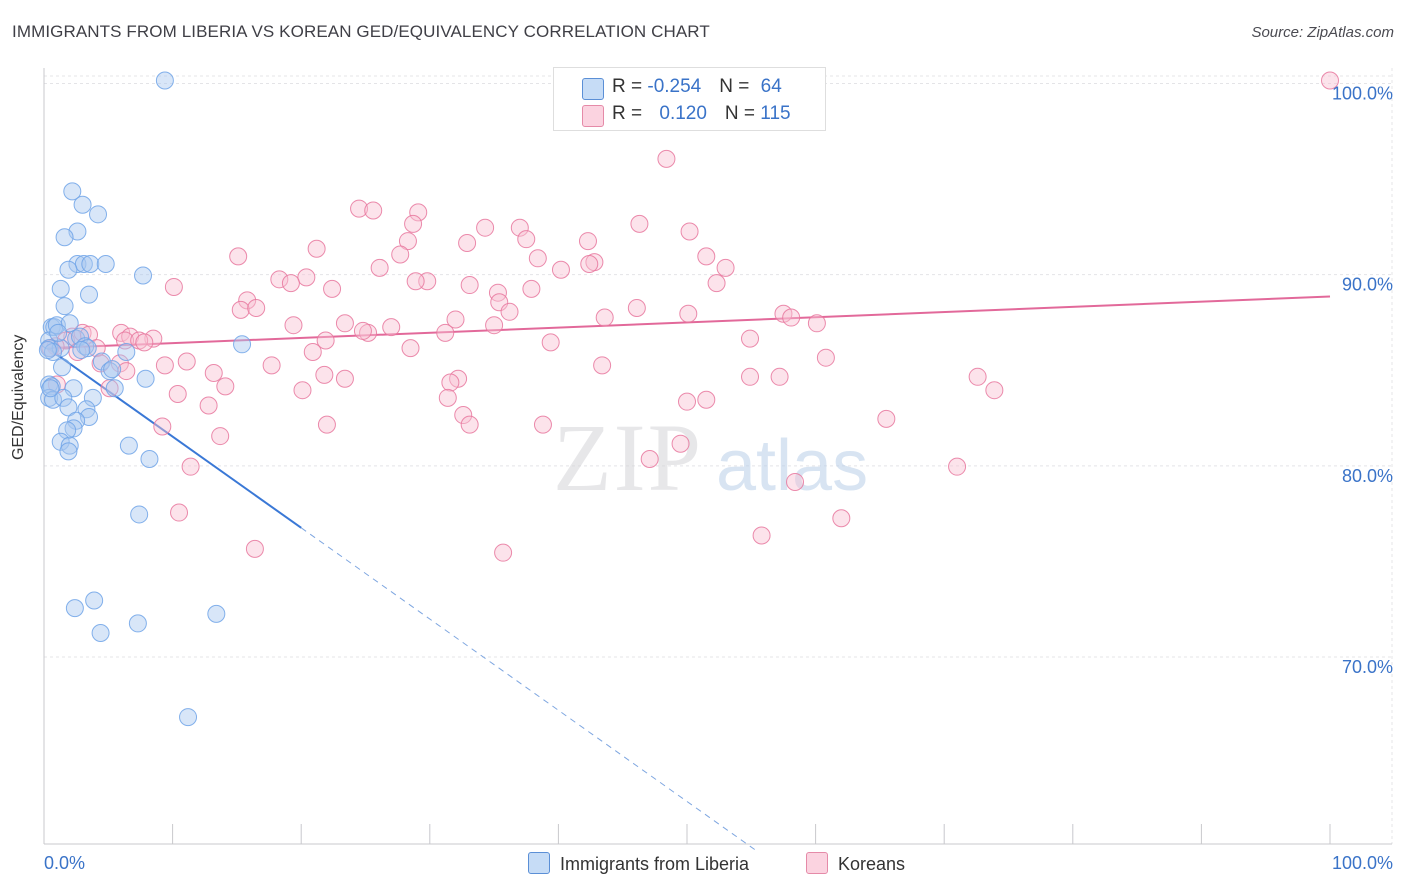 This screenshot has height=892, width=1406. Describe the element at coordinates (689, 99) in the screenshot. I see `correlation-legend: R = -0.254 N = 64 R = 0.120 N = 115` at that location.